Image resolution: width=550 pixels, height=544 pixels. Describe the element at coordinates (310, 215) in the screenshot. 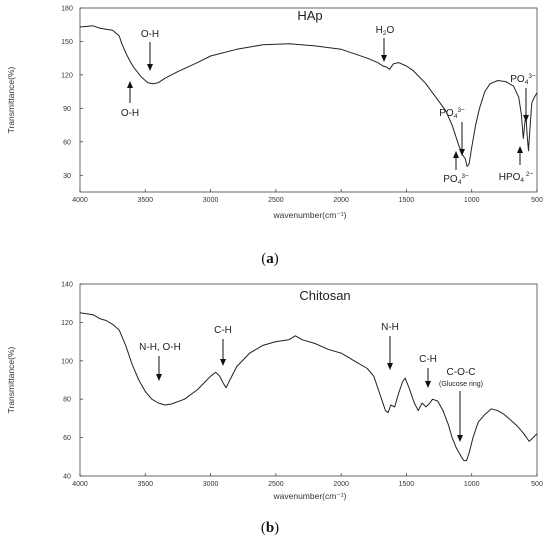

I see `x-axis-label-hap: wavenumber(cm⁻¹)` at that location.